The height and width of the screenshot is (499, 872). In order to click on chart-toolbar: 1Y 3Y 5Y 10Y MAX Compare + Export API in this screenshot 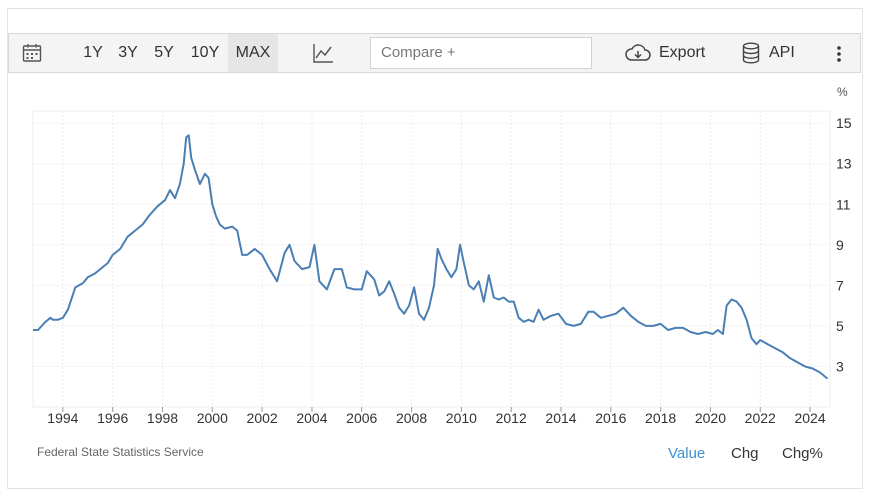, I will do `click(434, 53)`.